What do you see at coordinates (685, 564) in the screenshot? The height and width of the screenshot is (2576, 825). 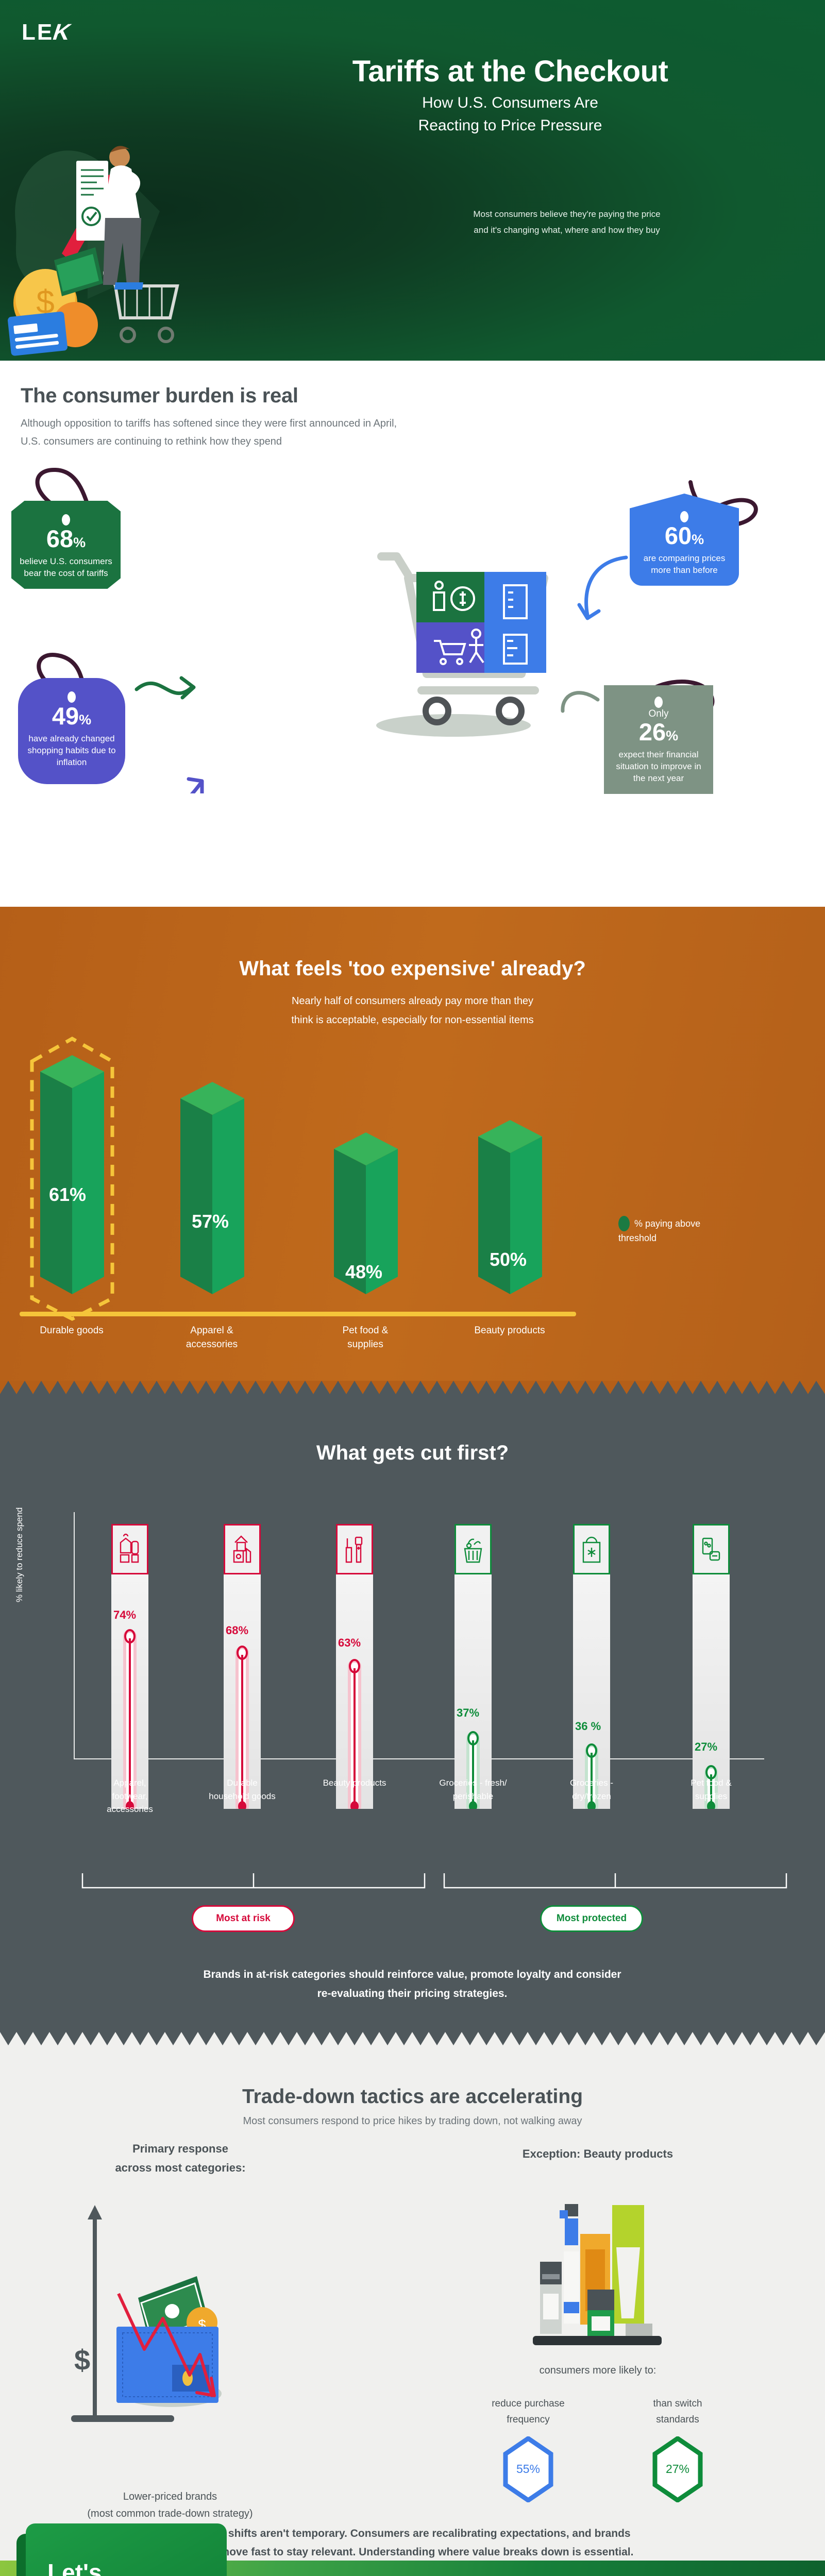 I see `stat-caption-60: are comparing prices more than before` at bounding box center [685, 564].